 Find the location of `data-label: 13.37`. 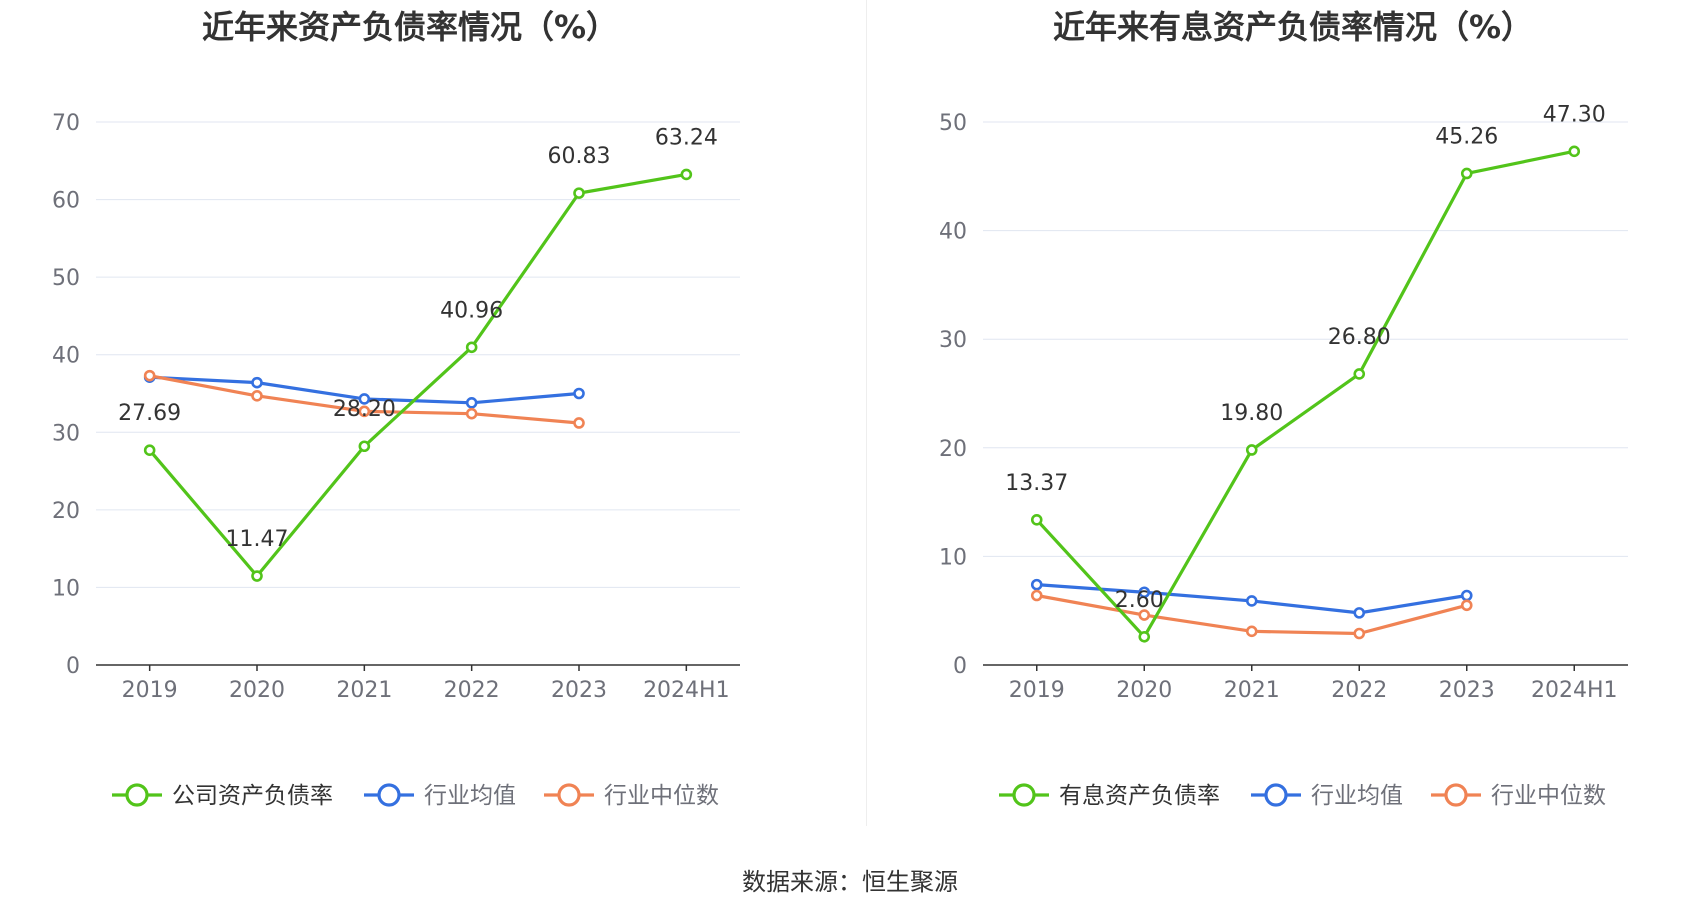

data-label: 13.37 is located at coordinates (1036, 483).